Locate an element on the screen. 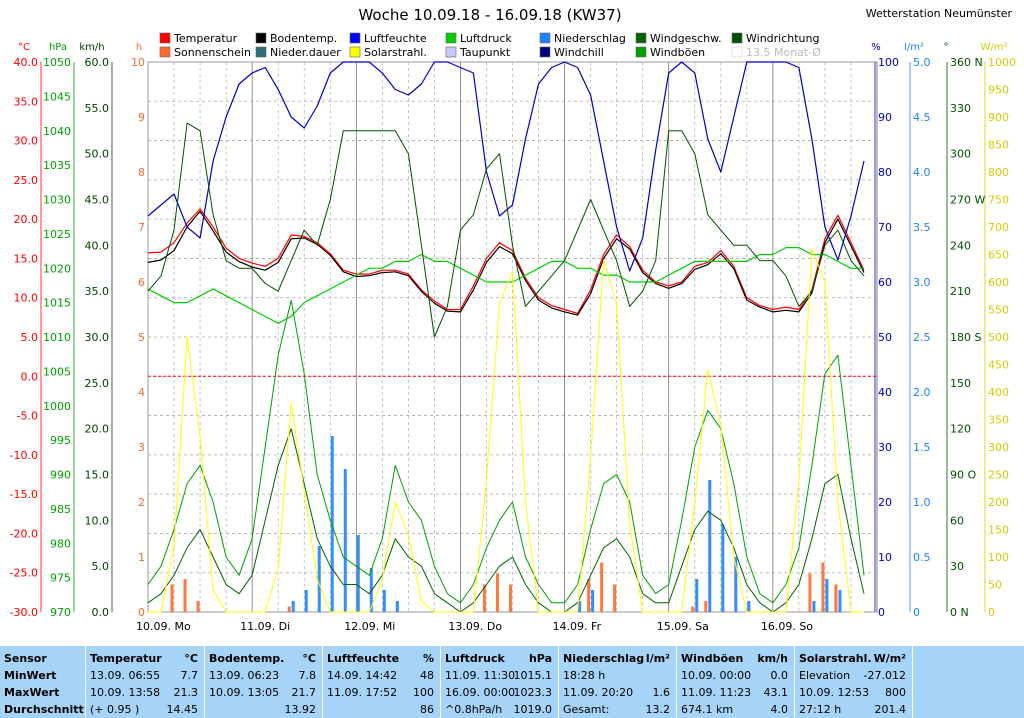 Image resolution: width=1024 pixels, height=718 pixels. stats-cell-value: 0.0 is located at coordinates (779, 675).